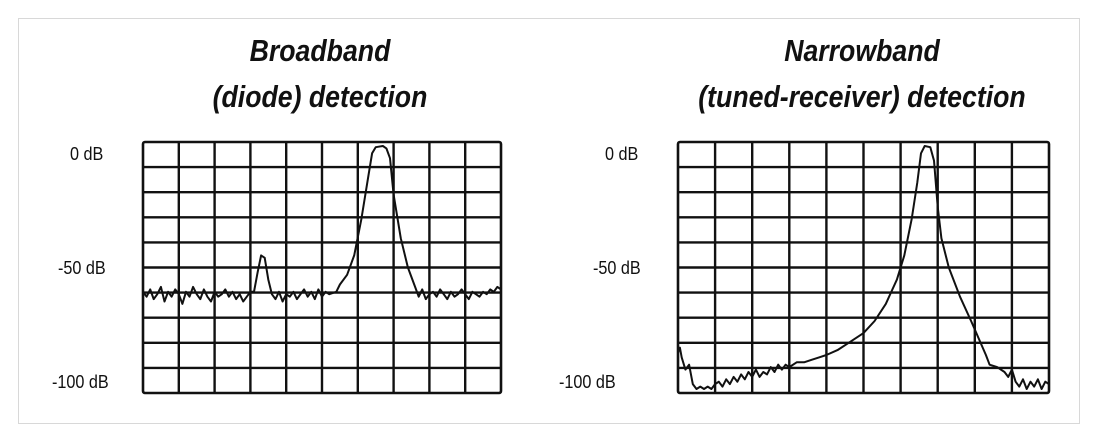 The width and height of the screenshot is (1097, 444). What do you see at coordinates (320, 74) in the screenshot?
I see `left-chart-title: Broadband (diode) detection` at bounding box center [320, 74].